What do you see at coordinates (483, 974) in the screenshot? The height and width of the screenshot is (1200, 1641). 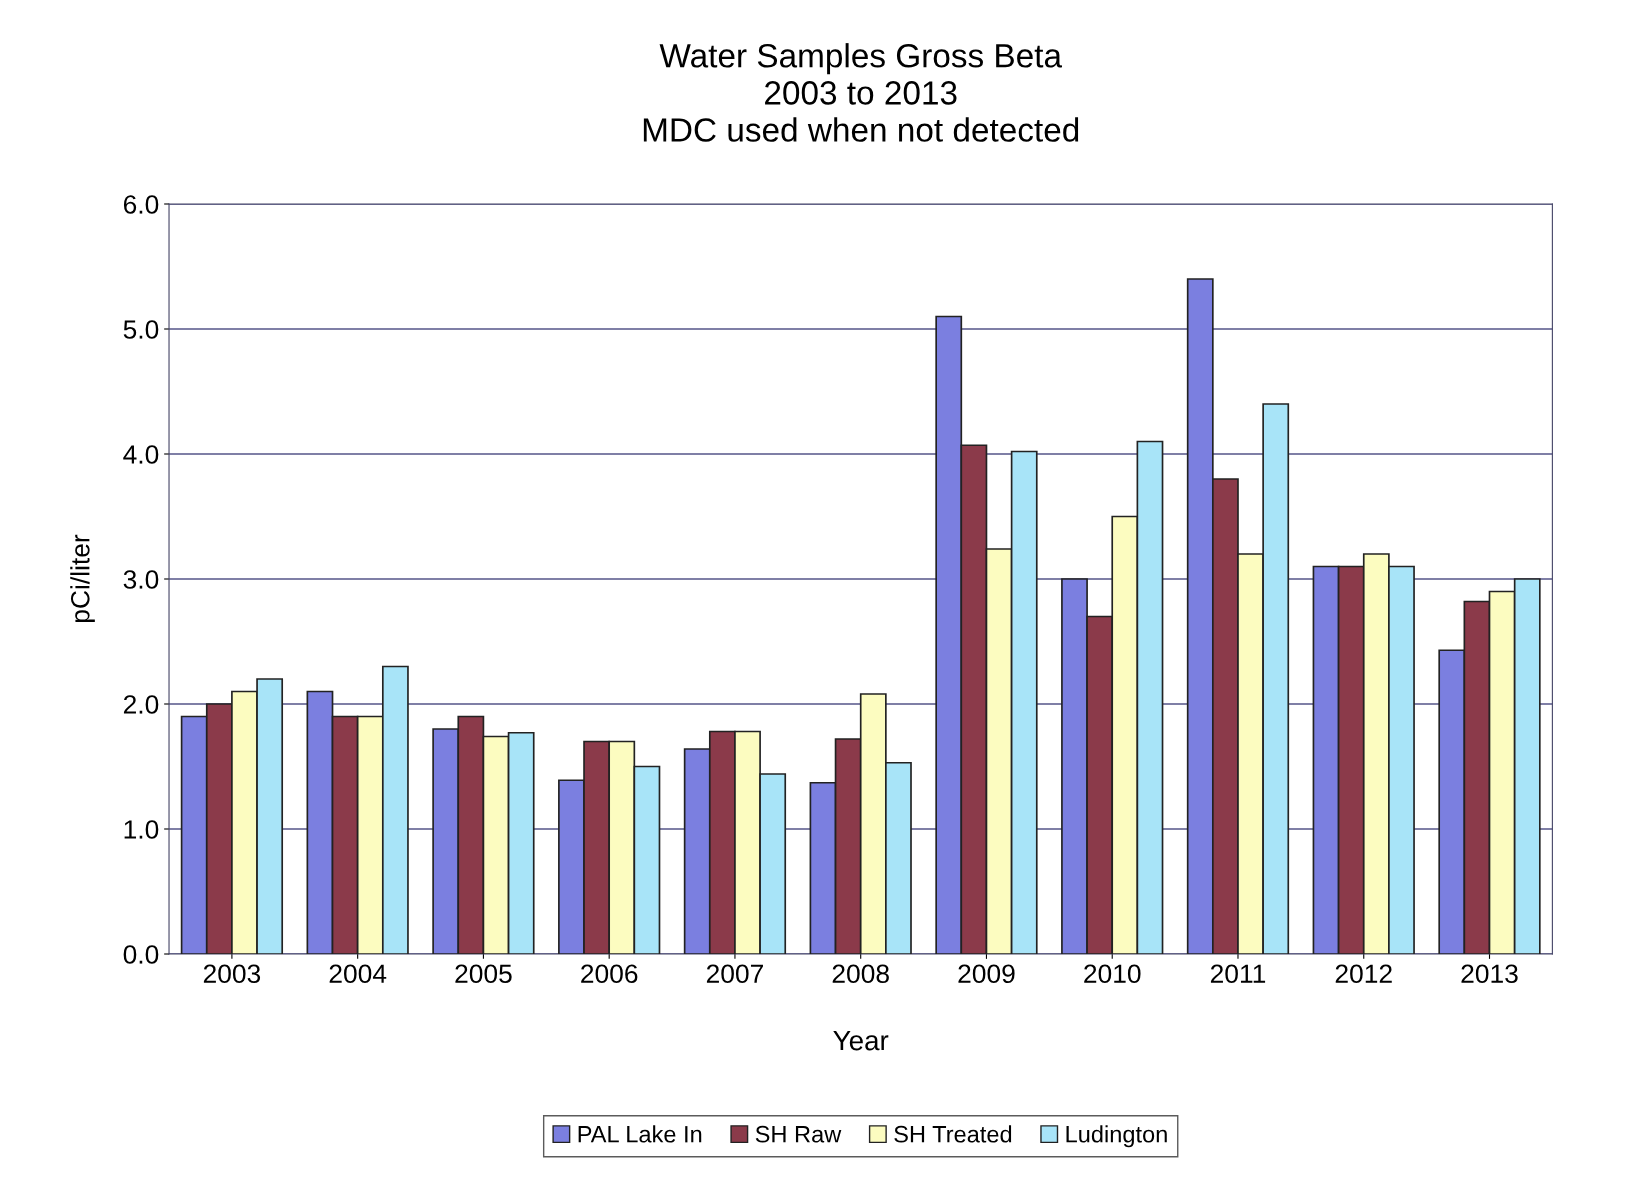 I see `x-tick-label: 2005` at bounding box center [483, 974].